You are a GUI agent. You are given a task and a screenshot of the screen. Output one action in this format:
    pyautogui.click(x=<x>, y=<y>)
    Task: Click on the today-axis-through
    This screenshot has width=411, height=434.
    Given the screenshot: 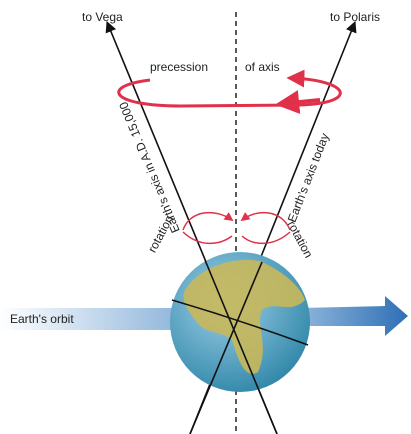 What is the action you would take?
    pyautogui.click(x=226, y=347)
    